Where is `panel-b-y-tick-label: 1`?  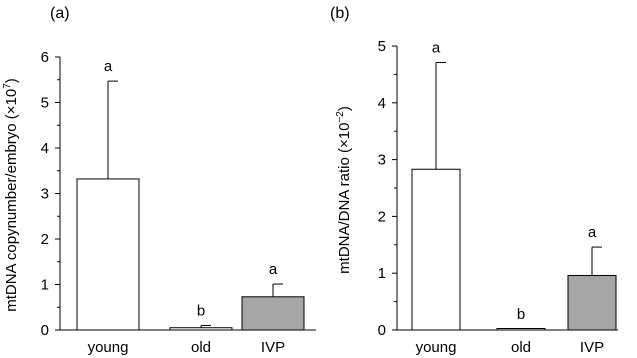
panel-b-y-tick-label: 1 is located at coordinates (382, 273).